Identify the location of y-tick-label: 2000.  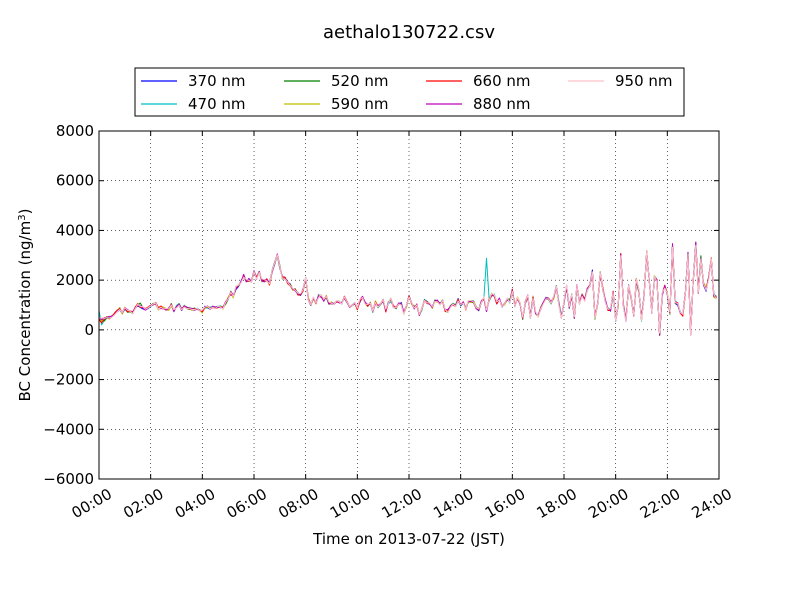
(75, 280).